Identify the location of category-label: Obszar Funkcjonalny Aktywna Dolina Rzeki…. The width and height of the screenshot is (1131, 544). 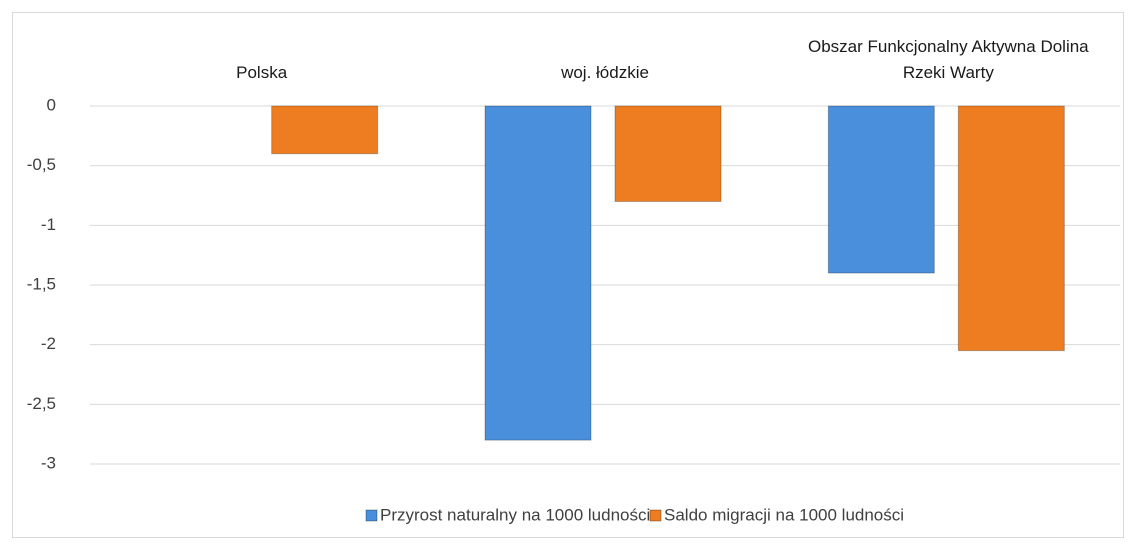
(948, 59).